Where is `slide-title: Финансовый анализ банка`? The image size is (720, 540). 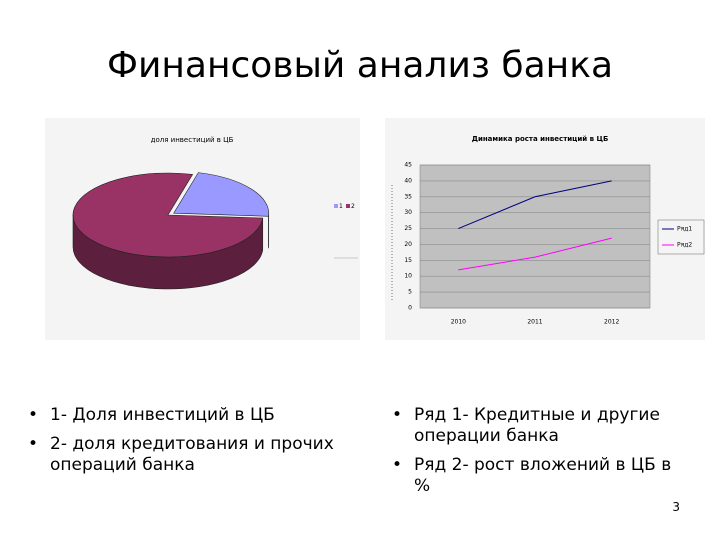
slide-title: Финансовый анализ банка is located at coordinates (360, 65).